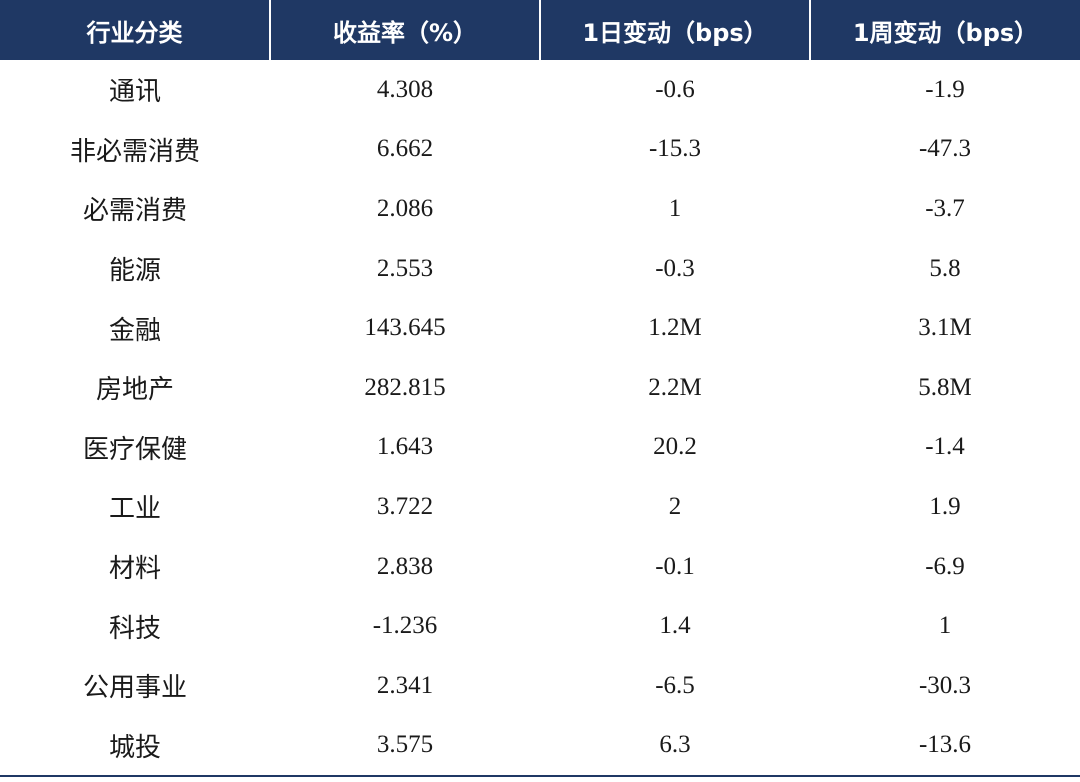 The width and height of the screenshot is (1080, 782). Describe the element at coordinates (675, 149) in the screenshot. I see `change-1d-value: -15.3` at that location.